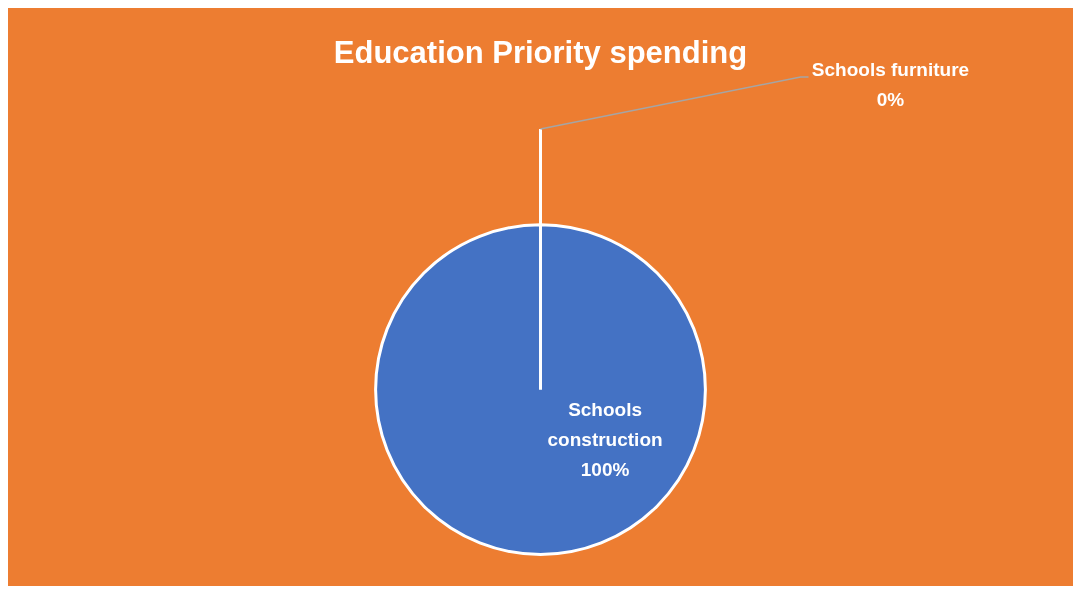 Image resolution: width=1081 pixels, height=594 pixels. I want to click on slice-label: Schools construction, so click(605, 425).